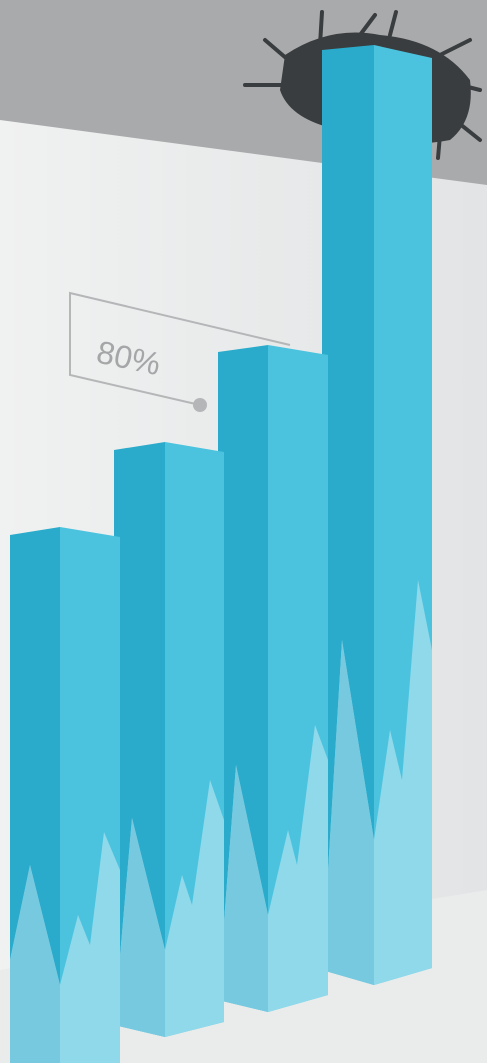 This screenshot has height=1063, width=487. Describe the element at coordinates (180, 348) in the screenshot. I see `callout-frame` at that location.